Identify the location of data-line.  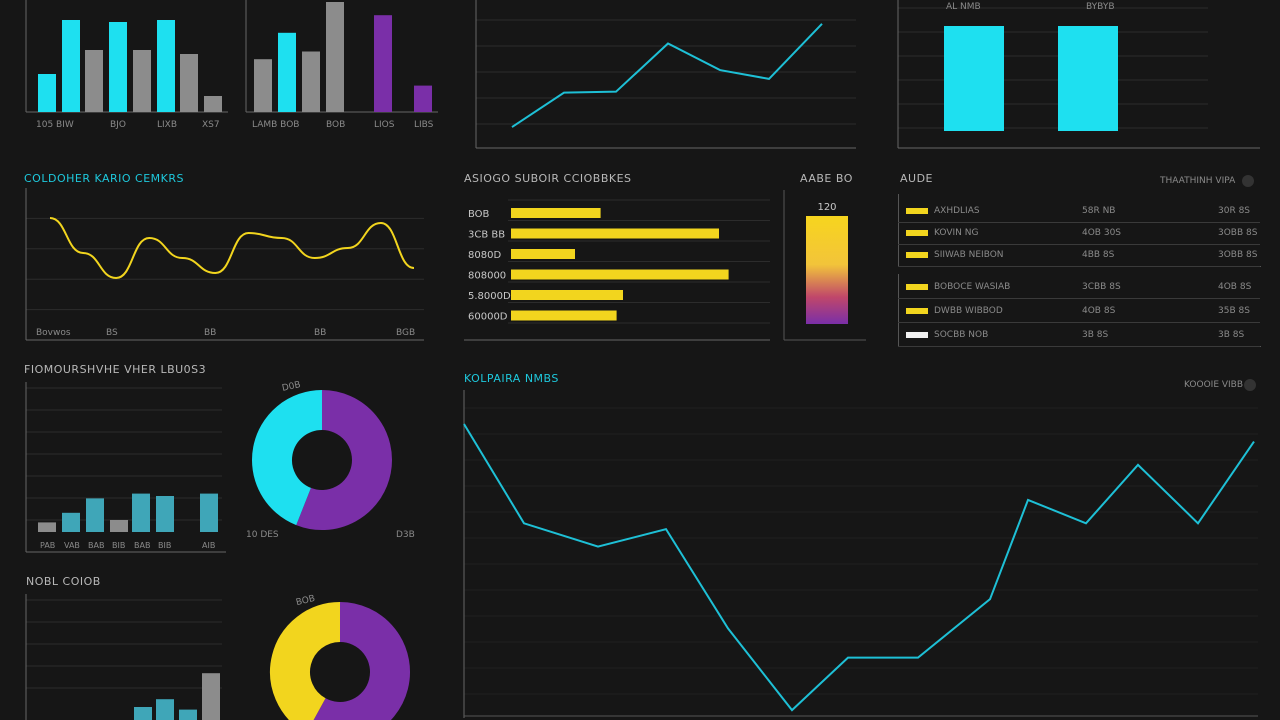
(232, 248).